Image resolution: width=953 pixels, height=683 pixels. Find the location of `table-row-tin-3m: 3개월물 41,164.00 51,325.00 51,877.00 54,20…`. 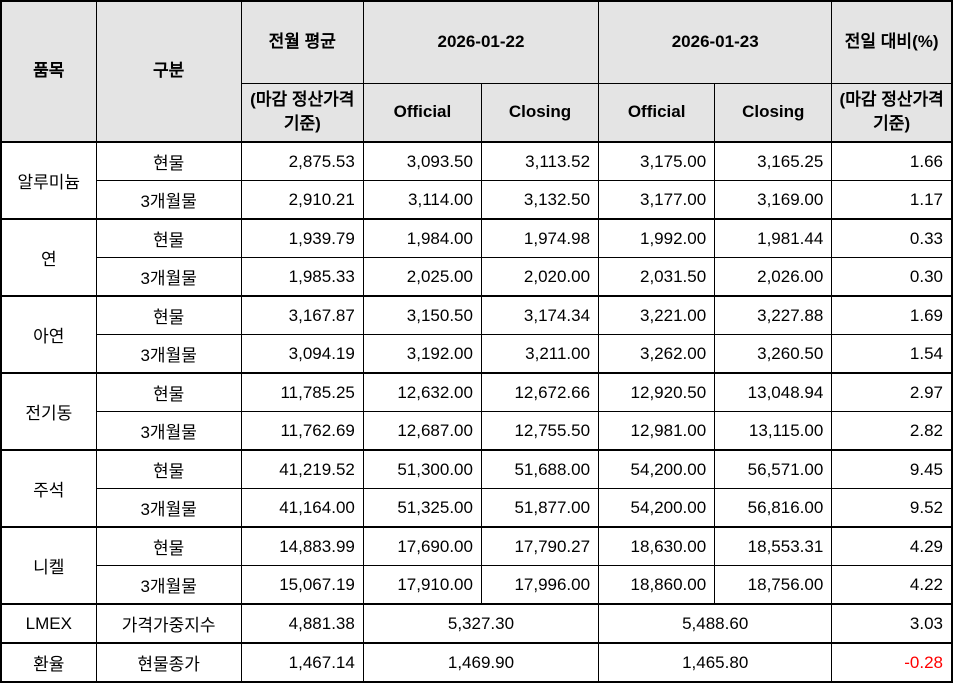

table-row-tin-3m: 3개월물 41,164.00 51,325.00 51,877.00 54,20… is located at coordinates (477, 508).